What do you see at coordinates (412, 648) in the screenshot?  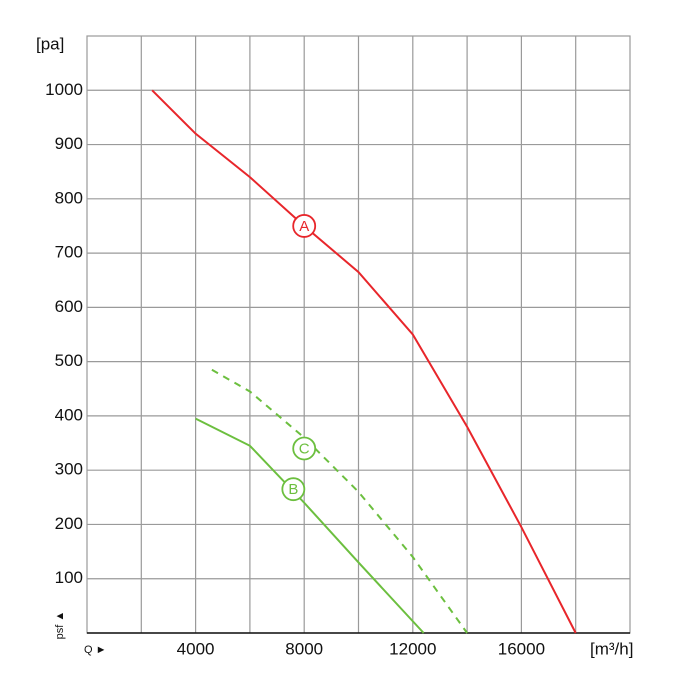 I see `x-tick-label: 12000` at bounding box center [412, 648].